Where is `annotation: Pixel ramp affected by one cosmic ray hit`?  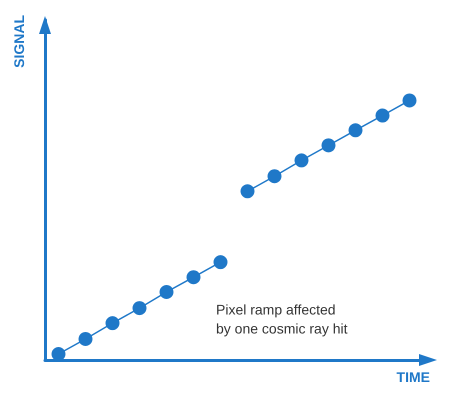 annotation: Pixel ramp affected by one cosmic ray hit is located at coordinates (282, 319).